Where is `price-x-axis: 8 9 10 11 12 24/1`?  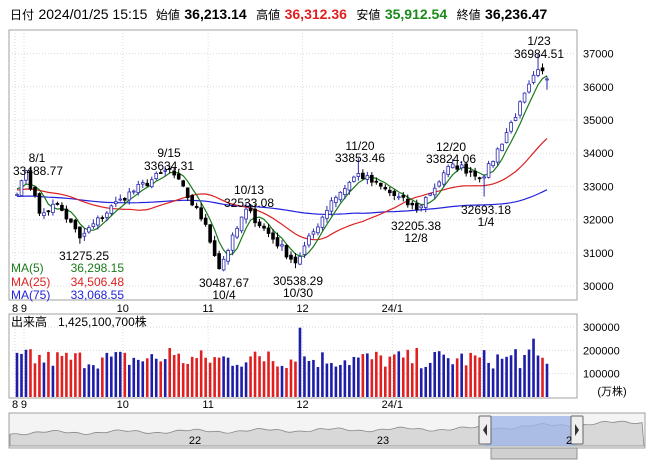
price-x-axis: 8 9 10 11 12 24/1 is located at coordinates (207, 309).